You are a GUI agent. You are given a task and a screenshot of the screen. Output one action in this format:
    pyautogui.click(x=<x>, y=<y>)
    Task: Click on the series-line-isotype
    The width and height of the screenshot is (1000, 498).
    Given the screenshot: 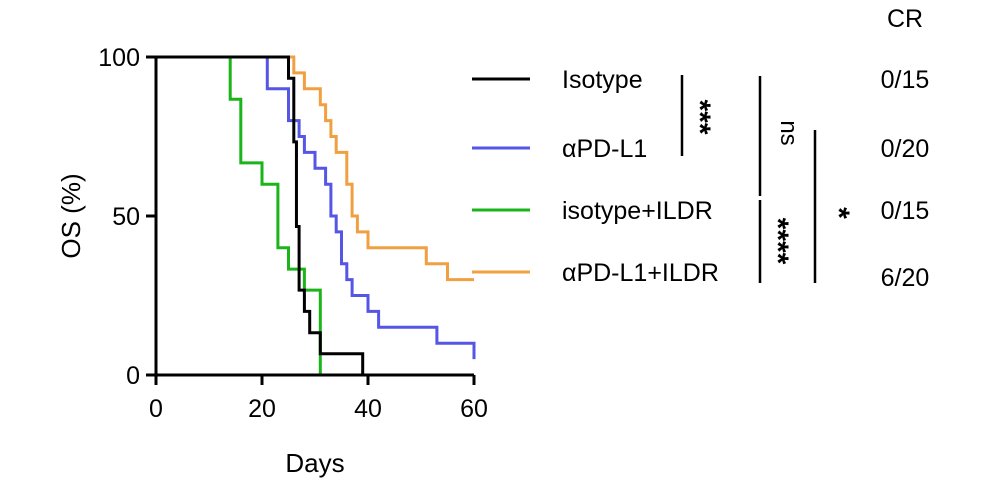 What is the action you would take?
    pyautogui.click(x=260, y=215)
    